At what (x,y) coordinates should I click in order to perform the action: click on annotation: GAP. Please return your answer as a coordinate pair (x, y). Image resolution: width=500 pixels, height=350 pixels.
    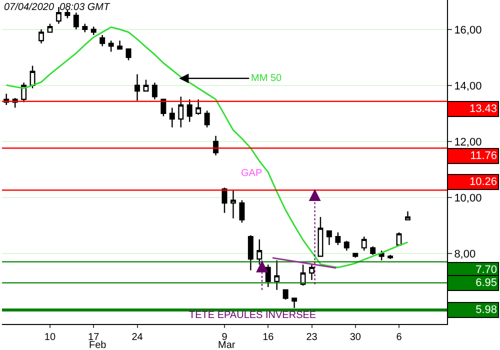
    Looking at the image, I should click on (251, 173).